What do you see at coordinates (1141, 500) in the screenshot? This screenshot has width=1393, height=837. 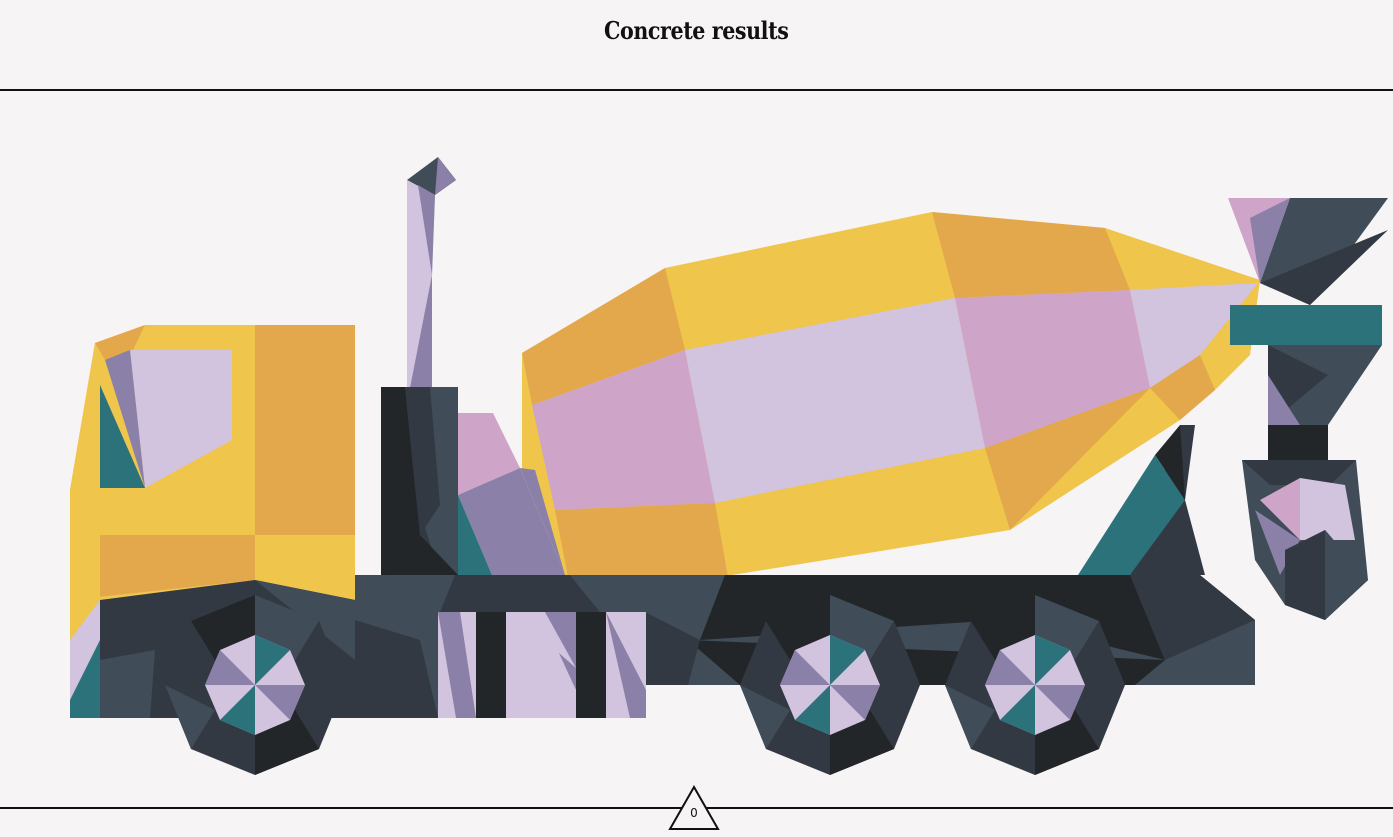 I see `rear-support` at bounding box center [1141, 500].